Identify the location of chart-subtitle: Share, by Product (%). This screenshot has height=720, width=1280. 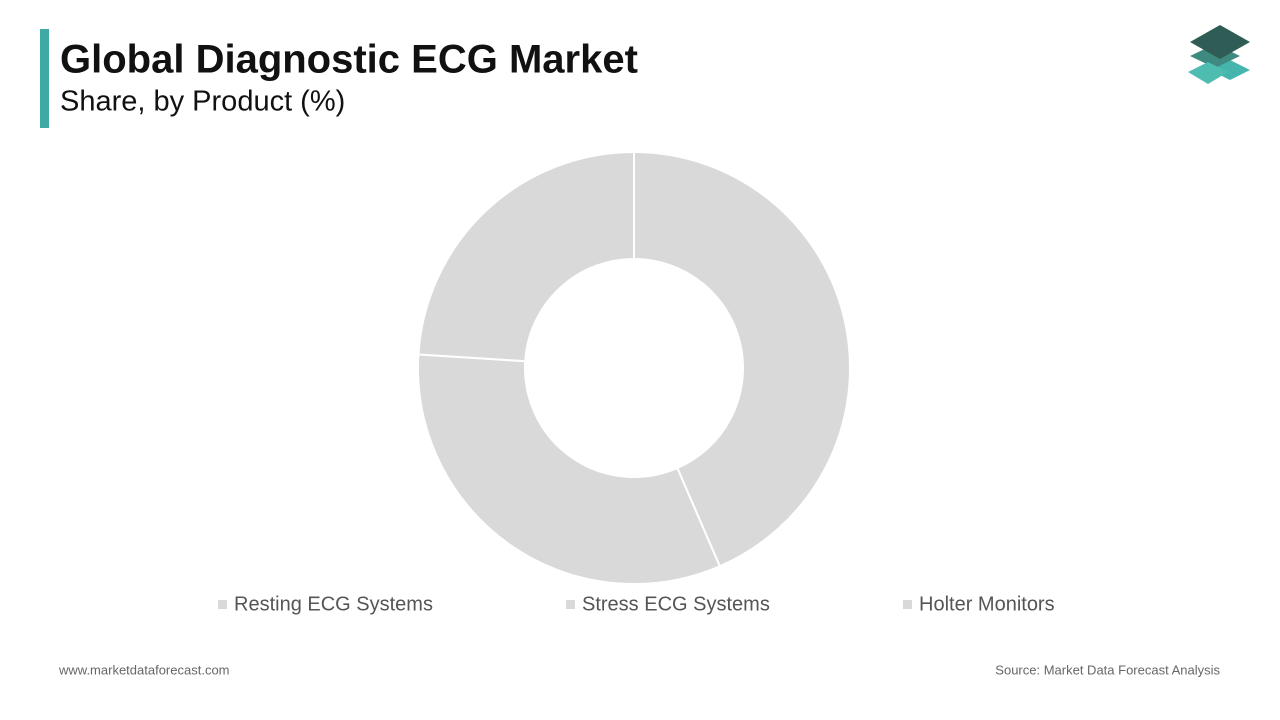
(202, 102).